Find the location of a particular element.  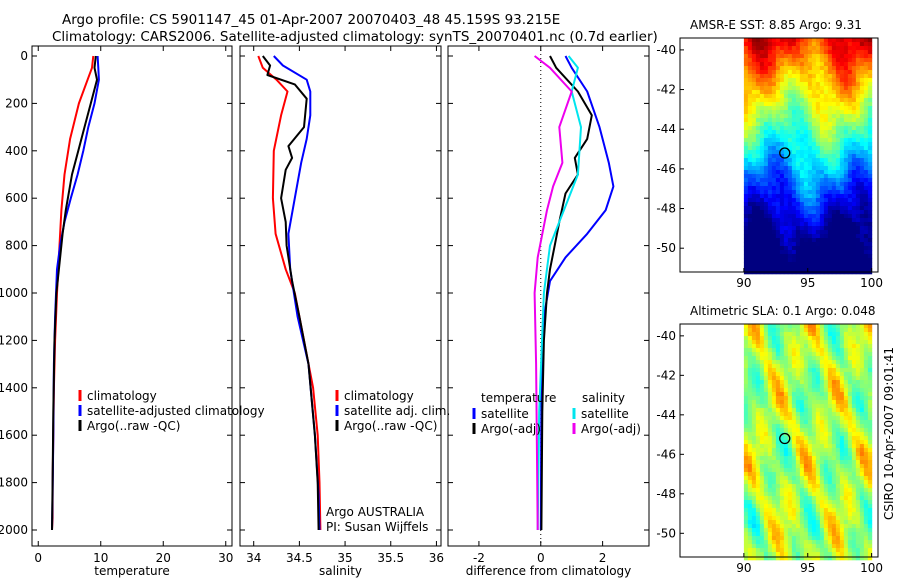

map-x-tick-label: 95 is located at coordinates (807, 283).